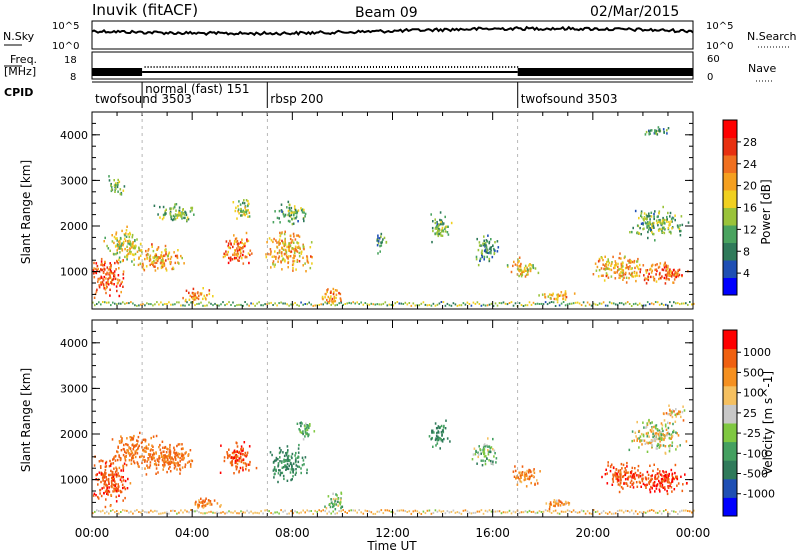 The width and height of the screenshot is (800, 554). I want to click on velocity-colorbar-swatch, so click(730, 488).